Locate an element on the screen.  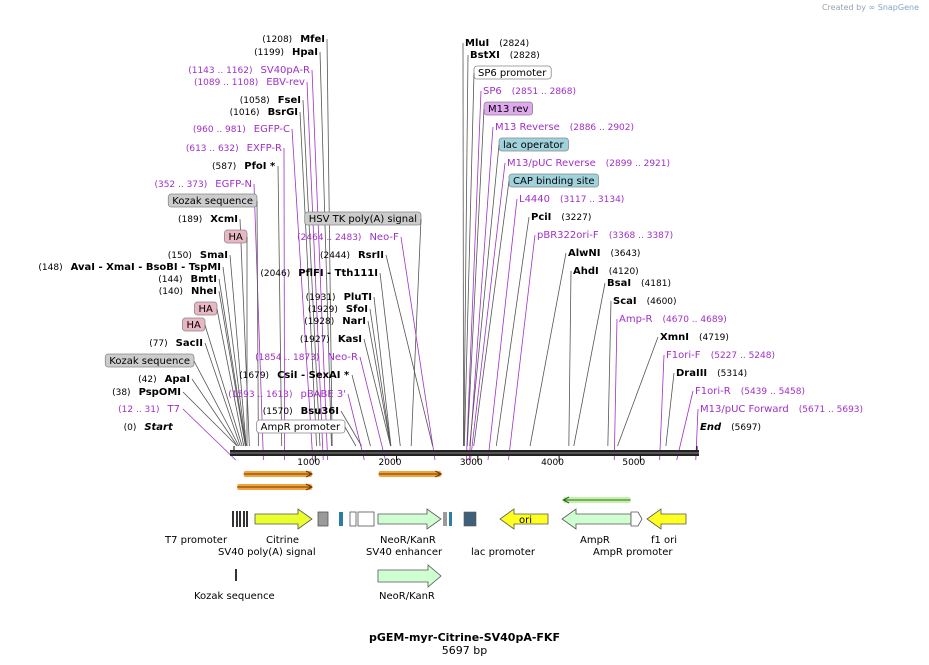
label-box-49: SP6 promoter is located at coordinates (508, 256).